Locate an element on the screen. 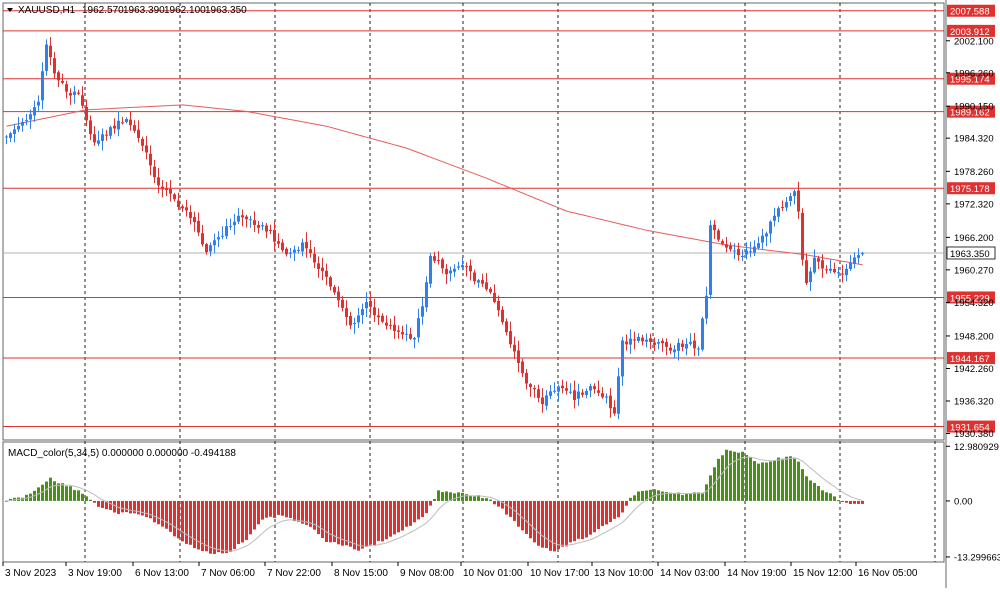 This screenshot has width=1000, height=593. x-tick-label: 14 Nov 03:00 is located at coordinates (690, 573).